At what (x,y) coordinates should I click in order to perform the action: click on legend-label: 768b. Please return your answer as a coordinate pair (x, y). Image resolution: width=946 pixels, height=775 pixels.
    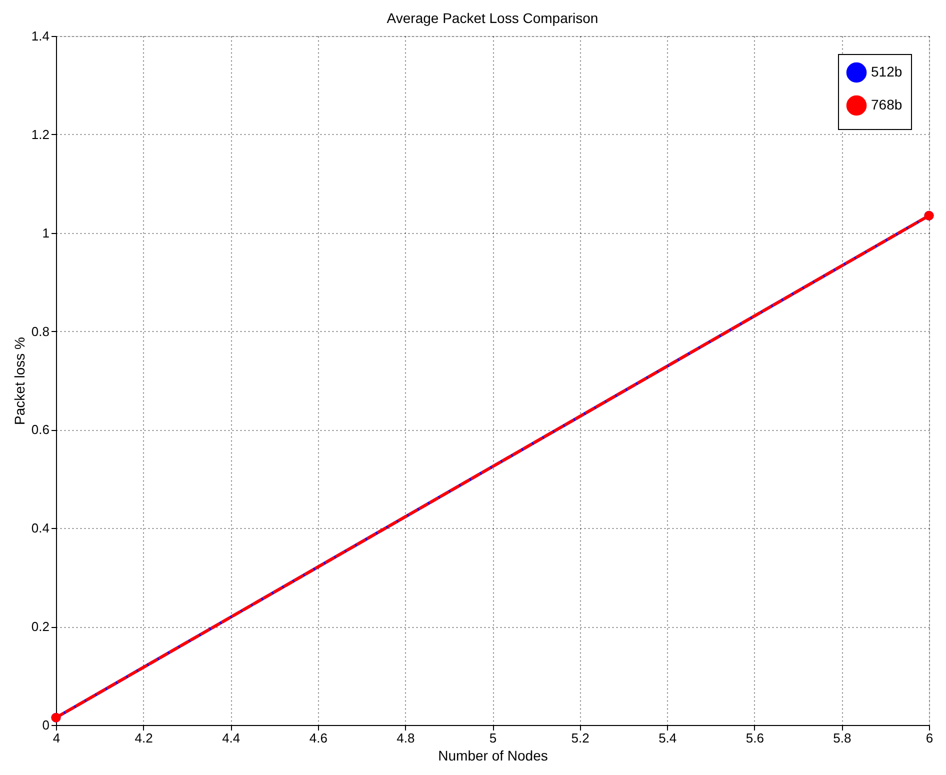
    Looking at the image, I should click on (886, 104).